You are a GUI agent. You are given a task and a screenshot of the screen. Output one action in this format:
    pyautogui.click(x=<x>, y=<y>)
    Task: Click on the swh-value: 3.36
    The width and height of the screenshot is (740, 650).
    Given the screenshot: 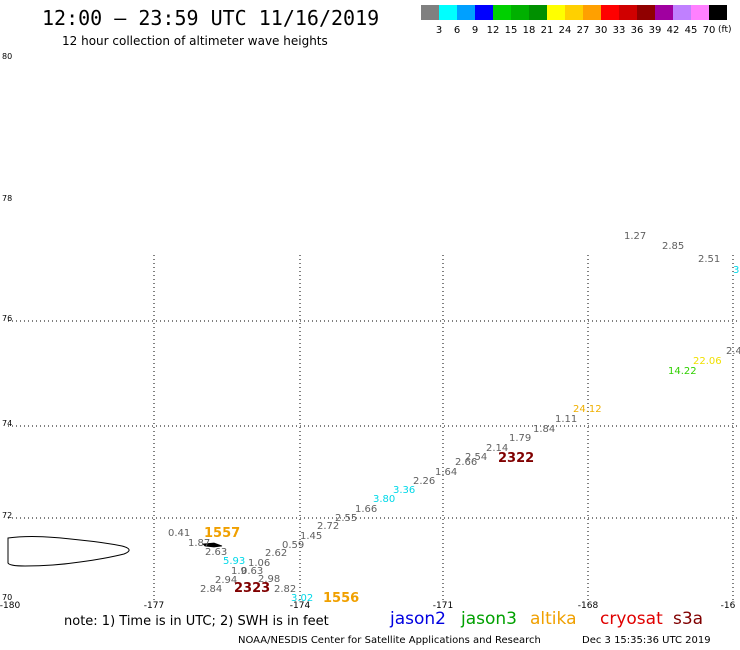 What is the action you would take?
    pyautogui.click(x=404, y=490)
    